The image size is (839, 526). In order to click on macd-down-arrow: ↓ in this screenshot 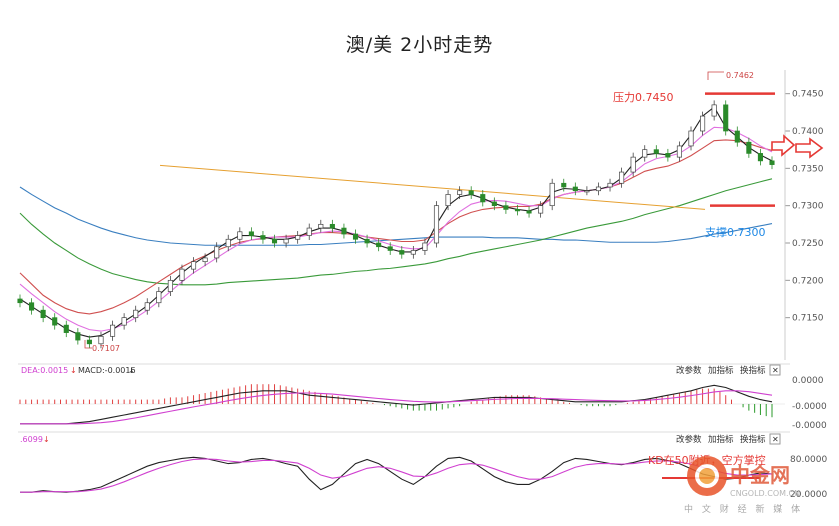, I will do `click(131, 370)`.